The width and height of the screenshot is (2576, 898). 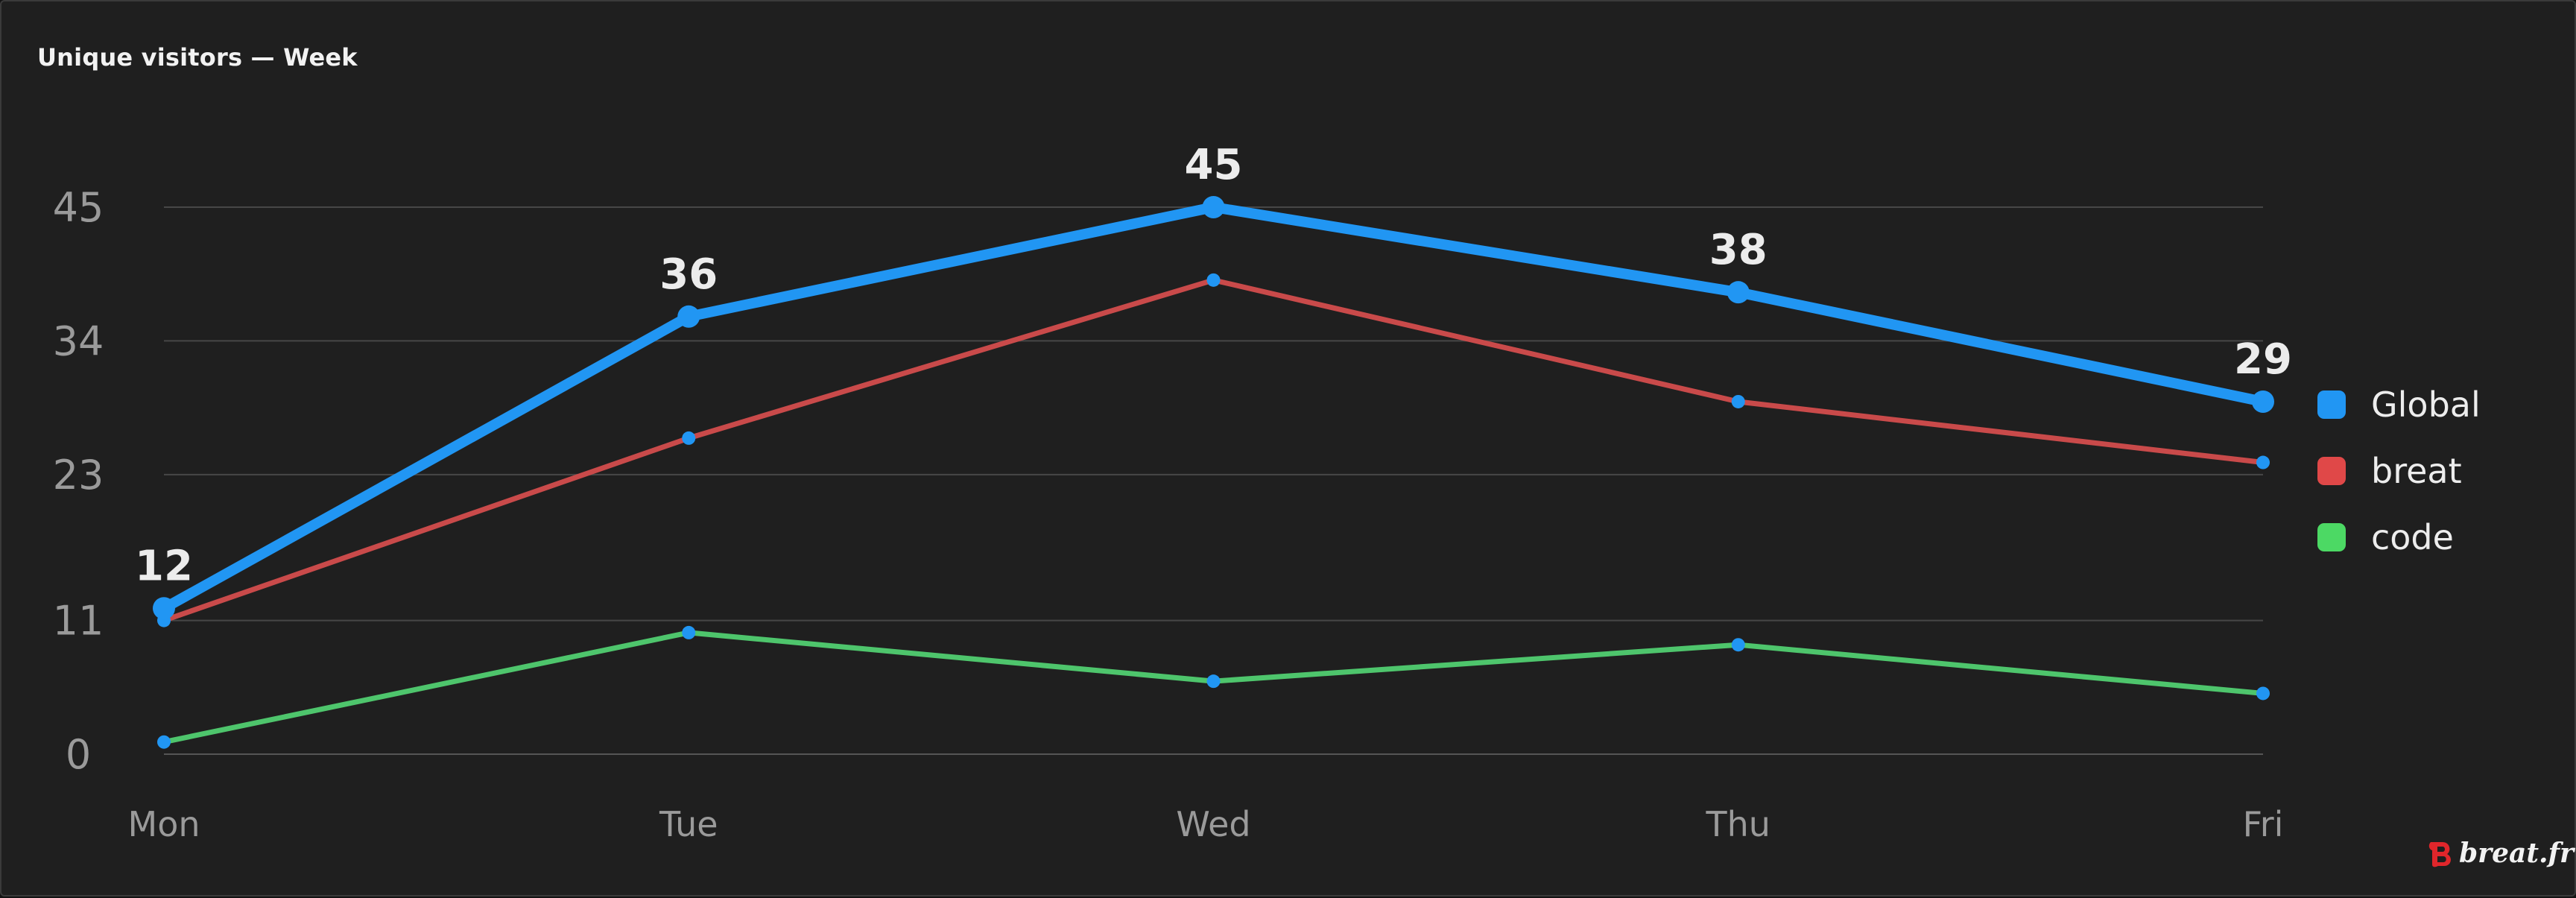 What do you see at coordinates (2331, 404) in the screenshot?
I see `legend-swatch-global` at bounding box center [2331, 404].